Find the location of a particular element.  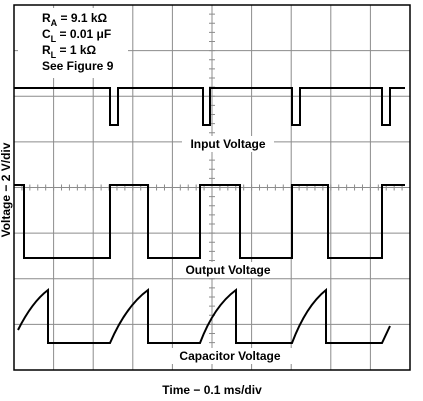

trace-label: Output Voltage is located at coordinates (227, 270).